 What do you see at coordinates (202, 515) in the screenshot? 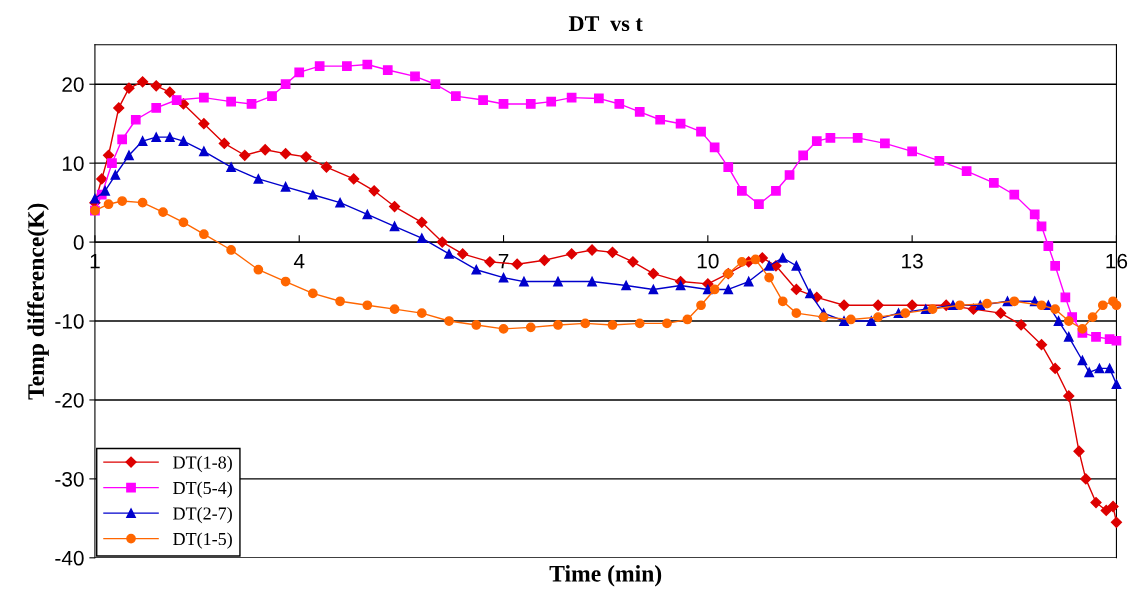
I see `legend-label: DT(2-7)` at bounding box center [202, 515].